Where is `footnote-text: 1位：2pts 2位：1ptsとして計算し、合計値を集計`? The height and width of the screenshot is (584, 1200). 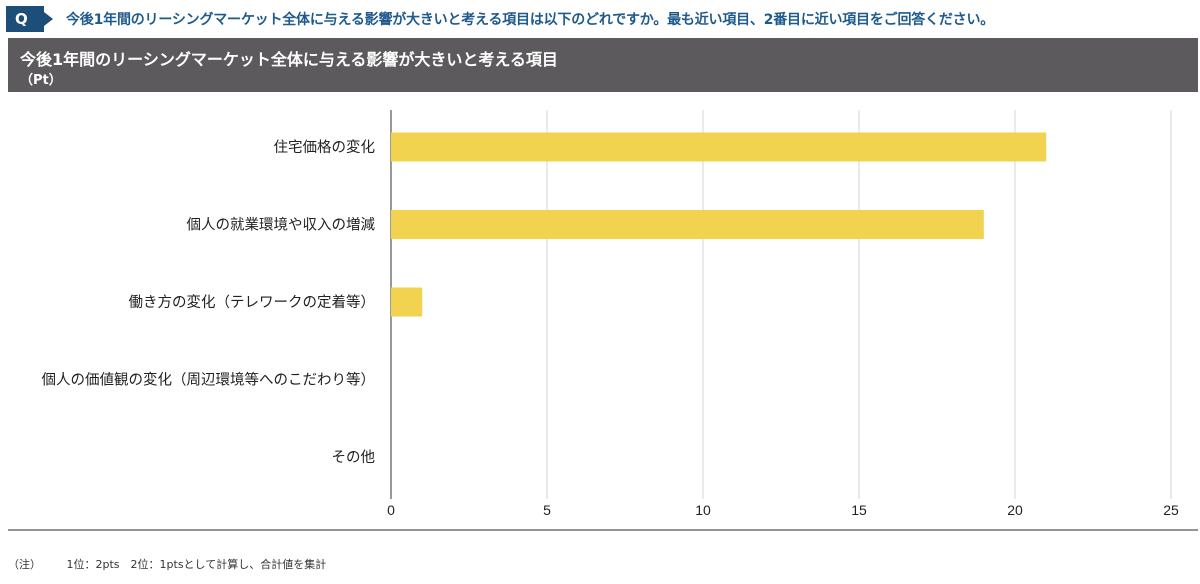 footnote-text: 1位：2pts 2位：1ptsとして計算し、合計値を集計 is located at coordinates (196, 564).